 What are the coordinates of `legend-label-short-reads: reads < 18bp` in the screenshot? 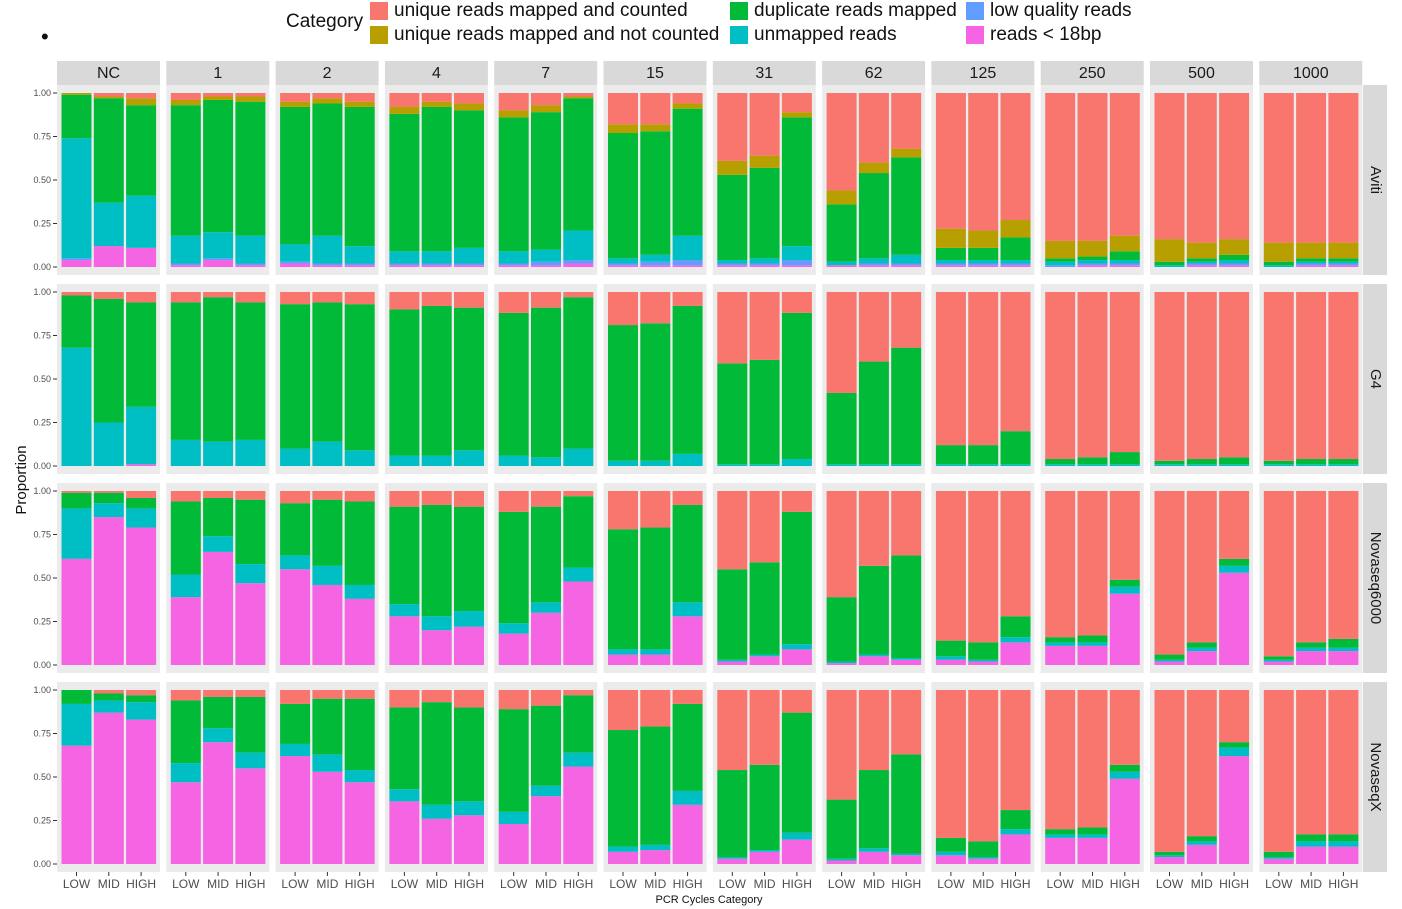 It's located at (1046, 34).